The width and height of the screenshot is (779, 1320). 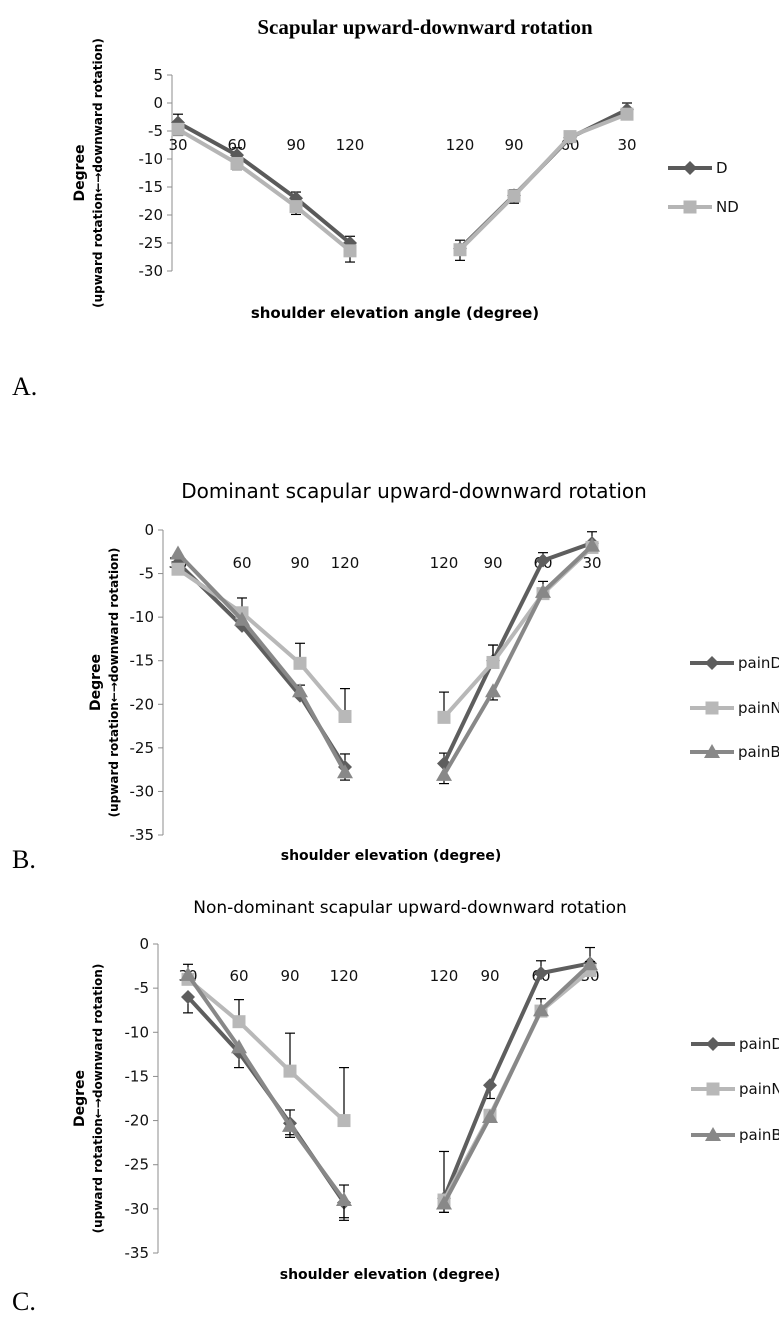 I want to click on legend-item: D, so click(x=698, y=168).